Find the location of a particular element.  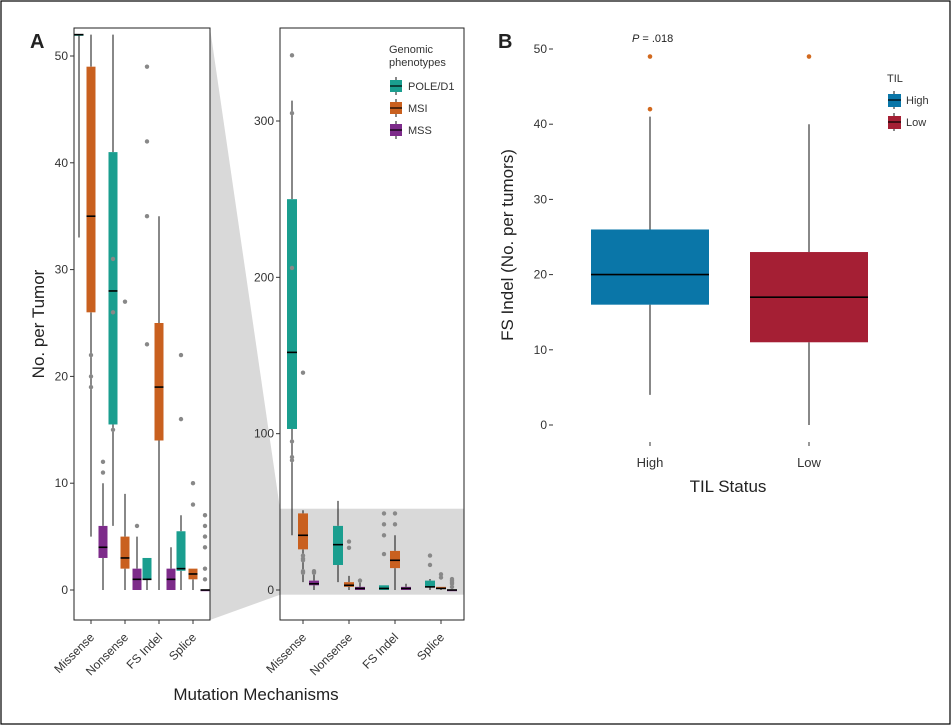

a-left-pole-d1-fs-indel-box is located at coordinates (147, 568).